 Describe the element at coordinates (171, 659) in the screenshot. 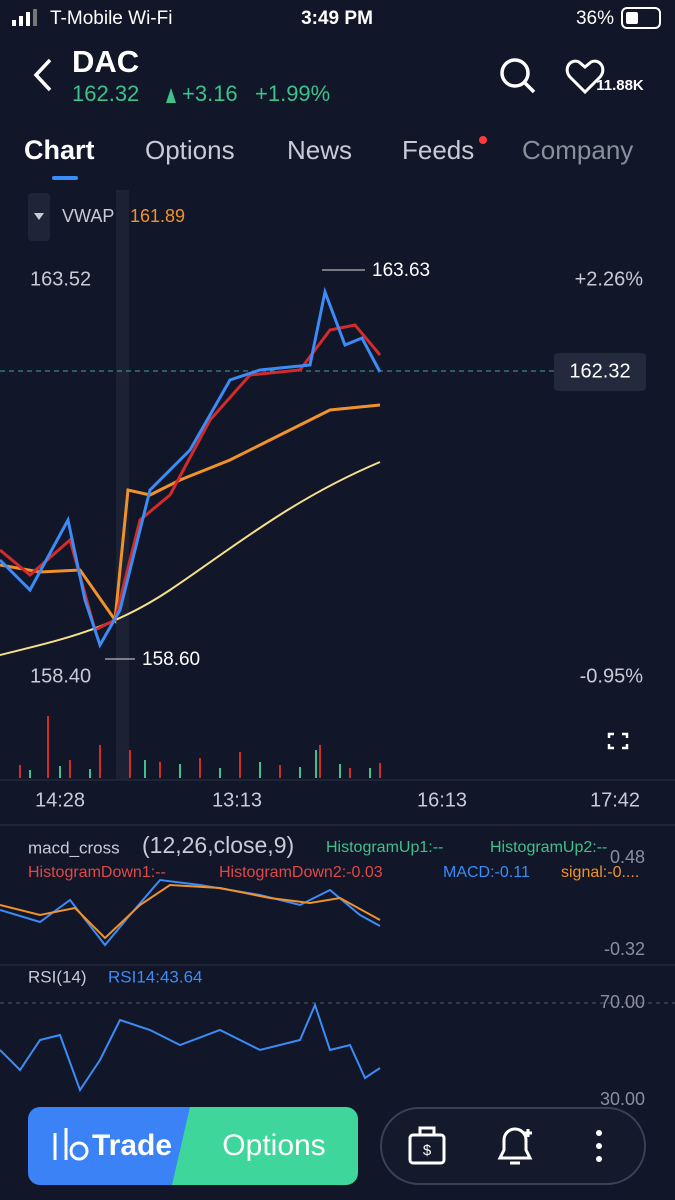

I see `trough-label: 158.60` at that location.